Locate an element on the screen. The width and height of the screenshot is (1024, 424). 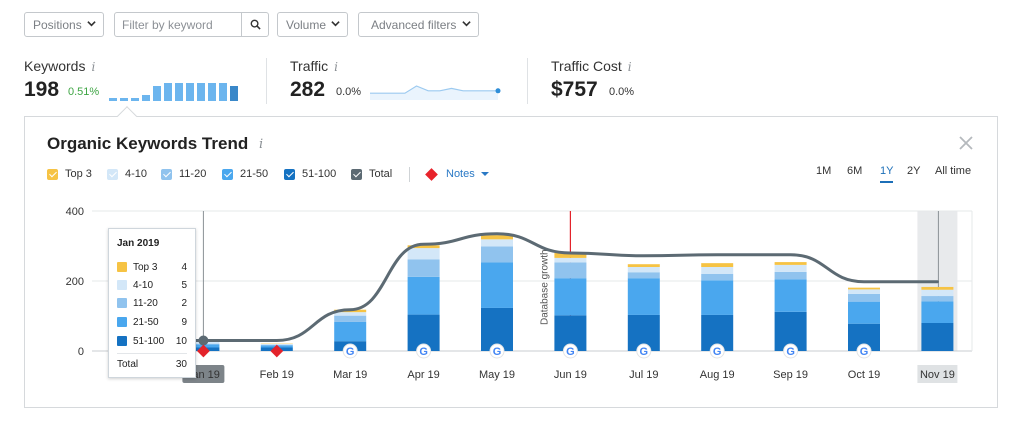
active-period-underline is located at coordinates (886, 182).